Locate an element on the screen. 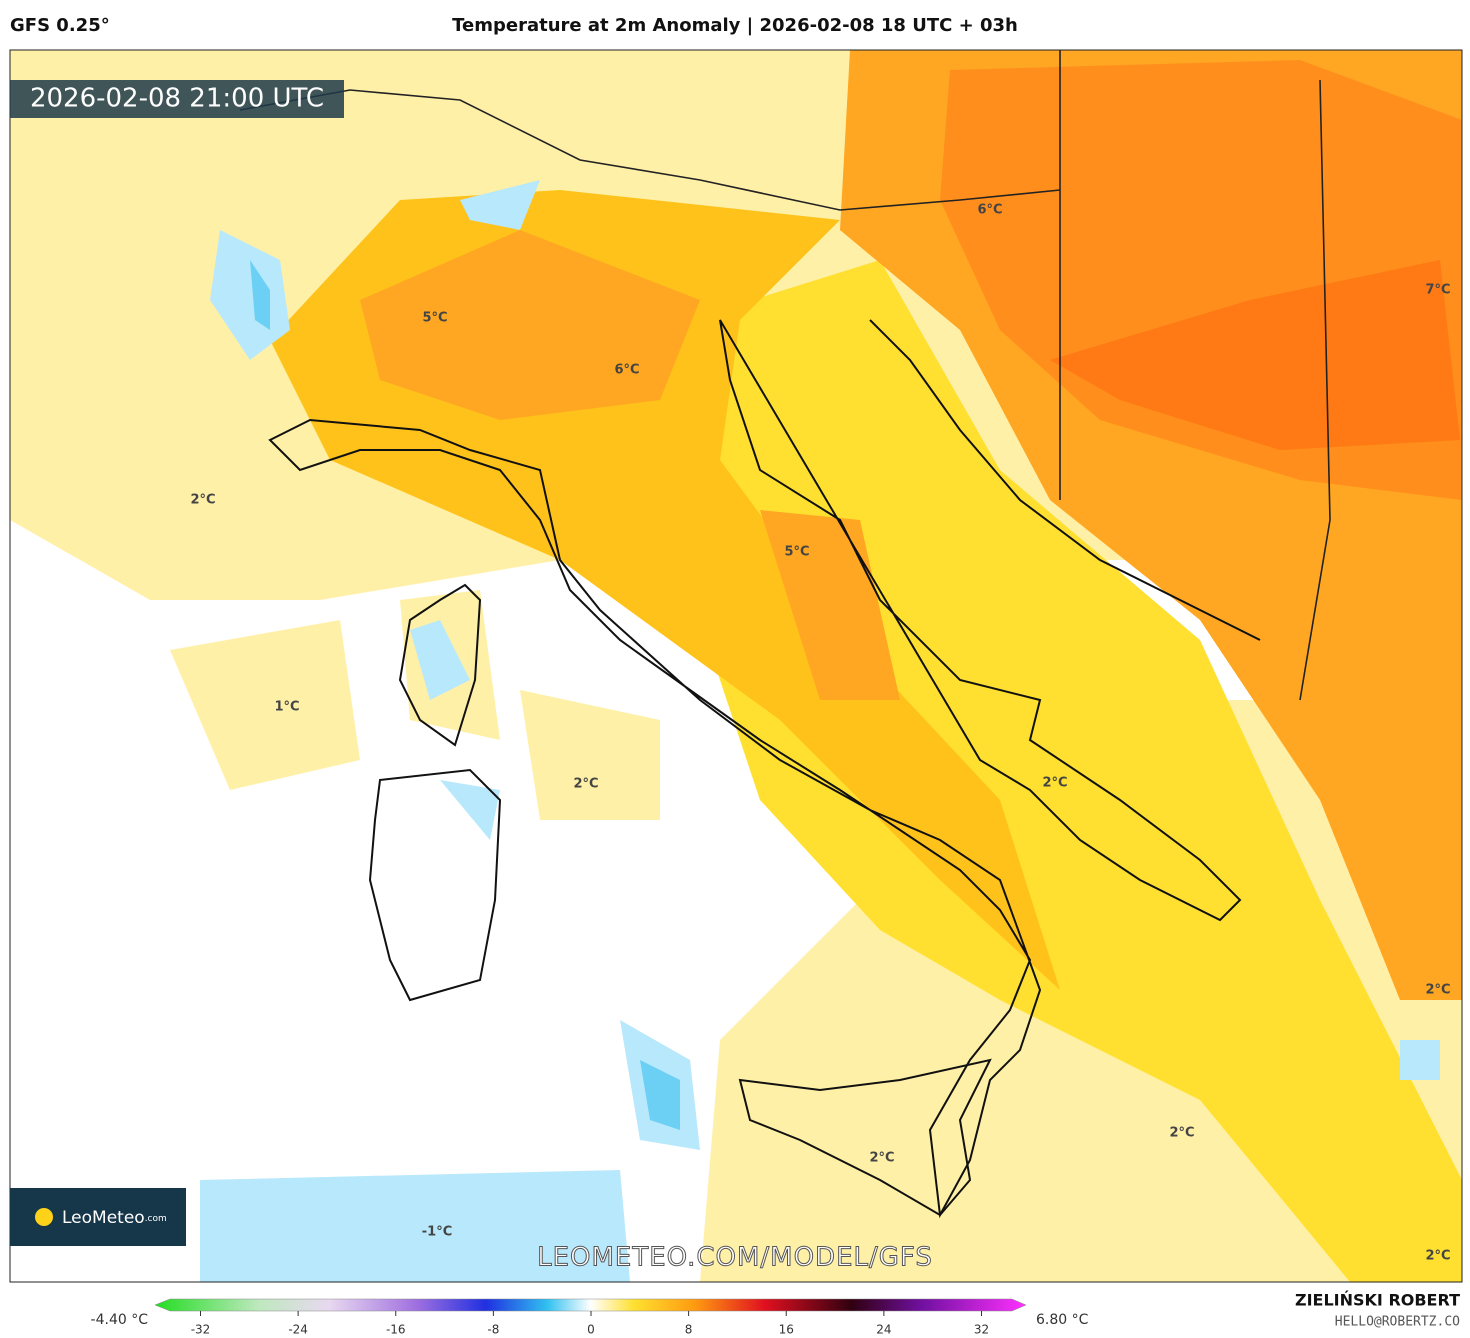 This screenshot has height=1338, width=1470. colorbar is located at coordinates (590, 1305).